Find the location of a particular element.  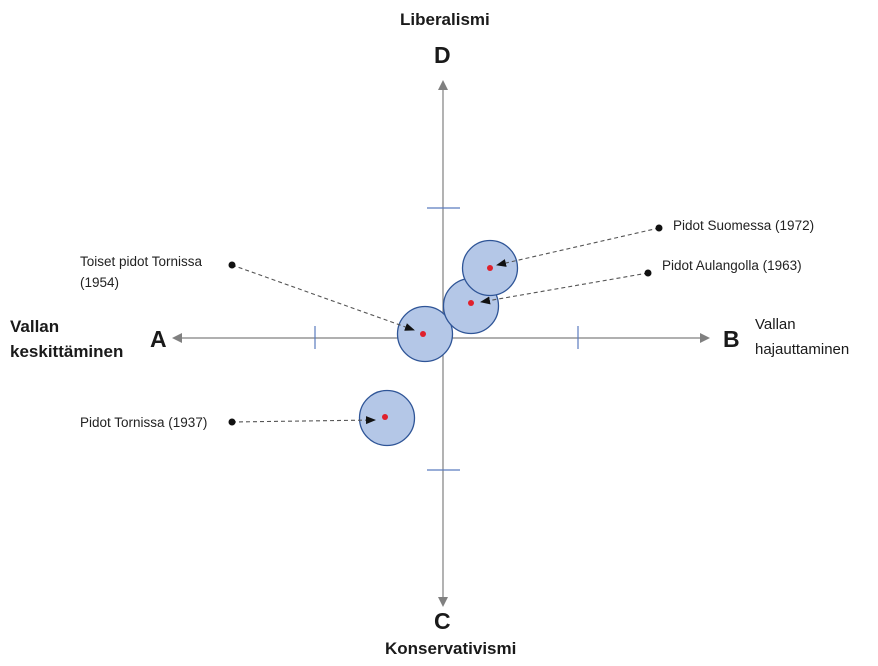

axis-left-line2: keskittäminen is located at coordinates (67, 351).